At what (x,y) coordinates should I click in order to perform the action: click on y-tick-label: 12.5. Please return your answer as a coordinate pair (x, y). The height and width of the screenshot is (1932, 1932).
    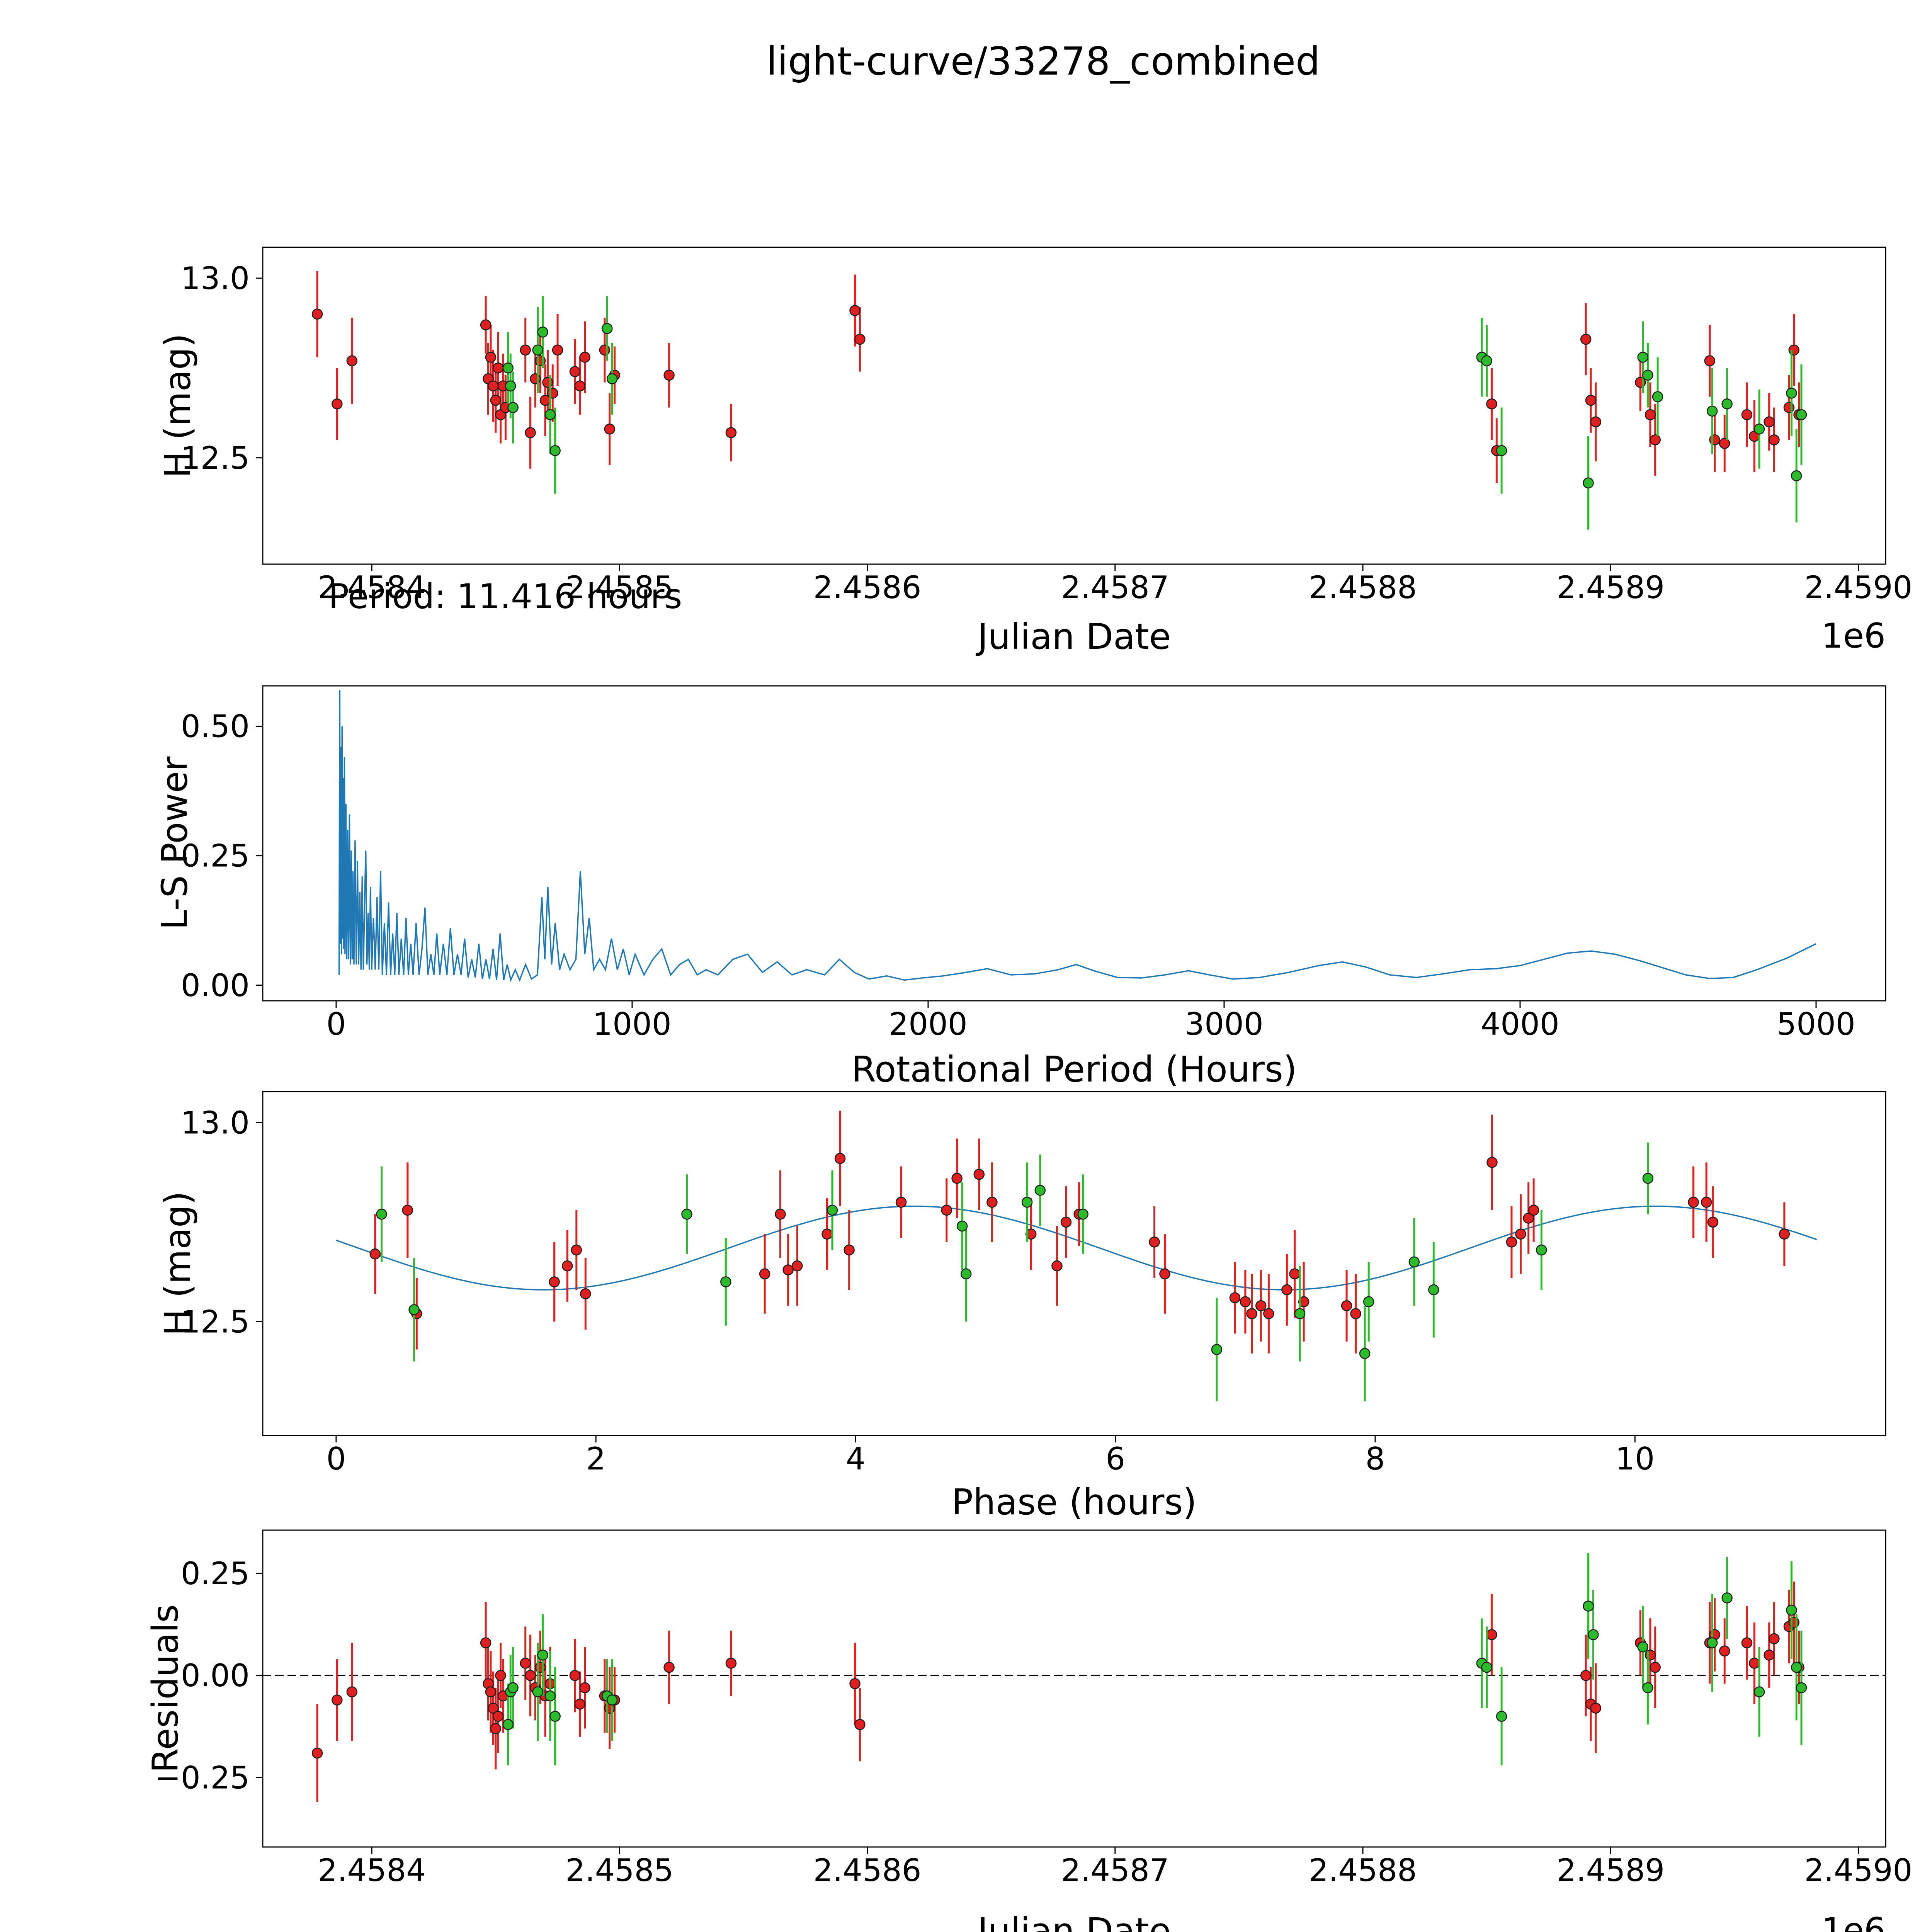
    Looking at the image, I should click on (216, 1322).